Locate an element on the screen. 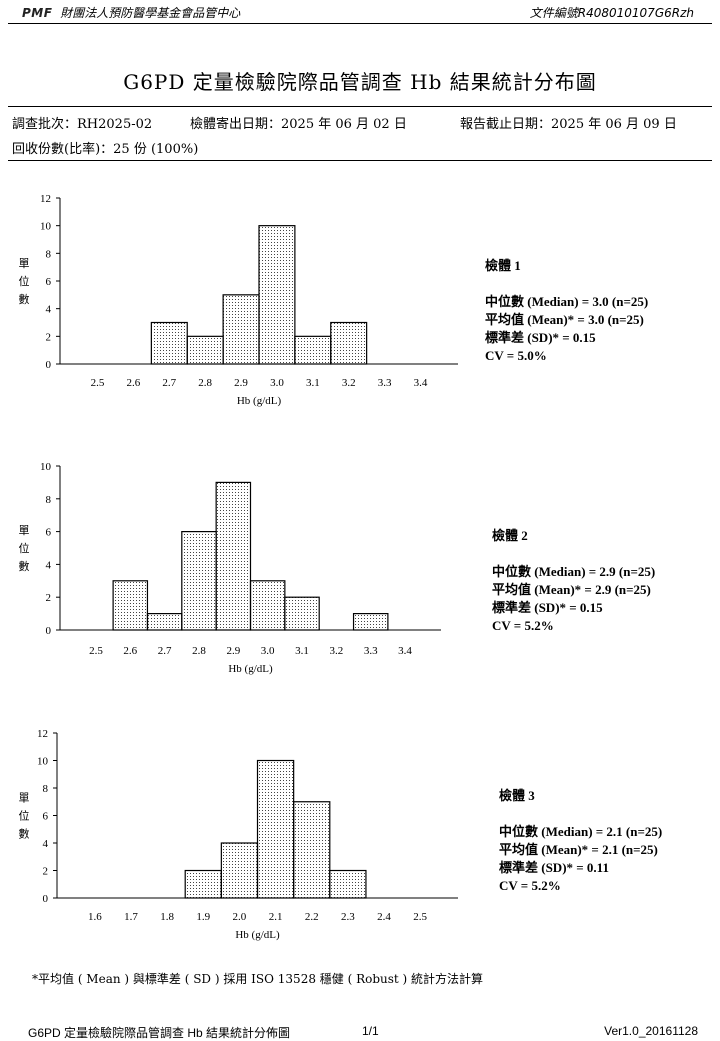 The width and height of the screenshot is (720, 1041). x-tick-label: 2.0 is located at coordinates (240, 917).